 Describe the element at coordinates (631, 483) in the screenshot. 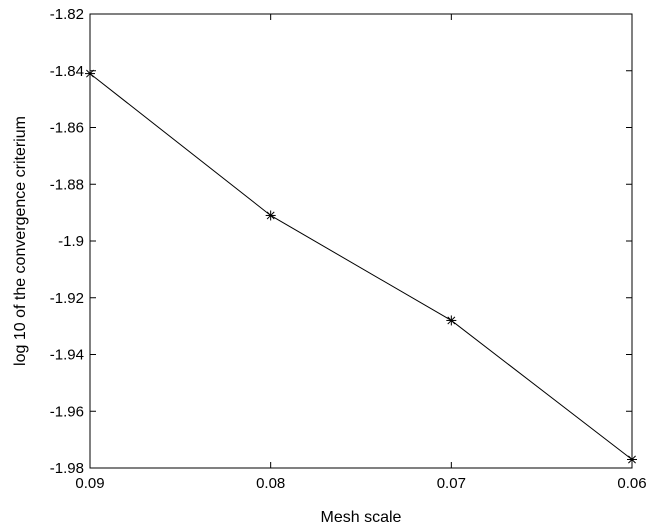

I see `x-tick-label: 0.06` at that location.